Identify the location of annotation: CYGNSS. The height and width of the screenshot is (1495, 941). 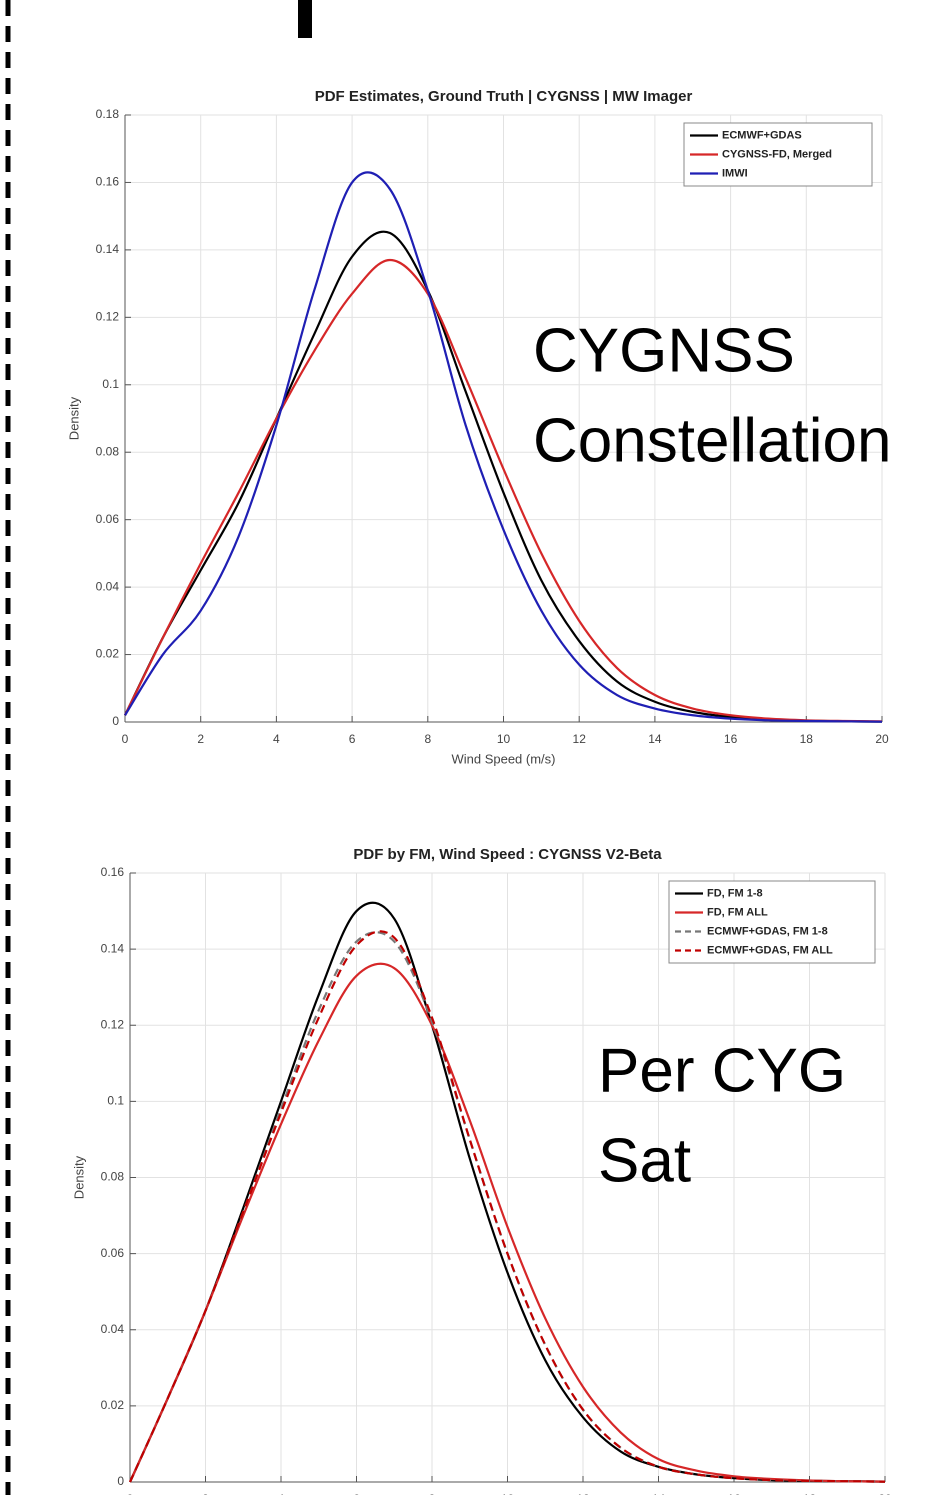
(664, 350).